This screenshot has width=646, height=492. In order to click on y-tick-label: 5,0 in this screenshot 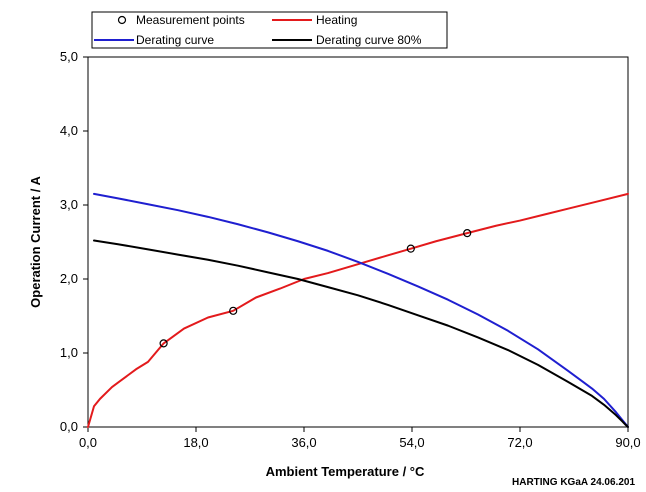, I will do `click(69, 56)`.